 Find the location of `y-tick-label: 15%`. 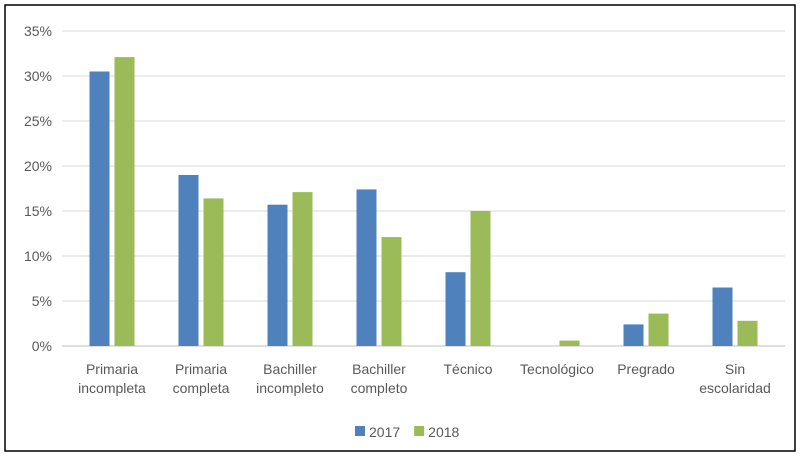

y-tick-label: 15% is located at coordinates (38, 211).